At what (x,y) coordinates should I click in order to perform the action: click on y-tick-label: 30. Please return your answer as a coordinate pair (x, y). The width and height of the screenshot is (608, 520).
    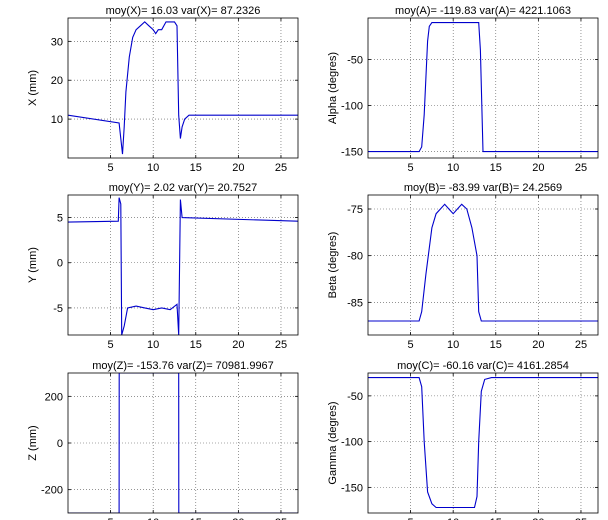
    Looking at the image, I should click on (57, 42).